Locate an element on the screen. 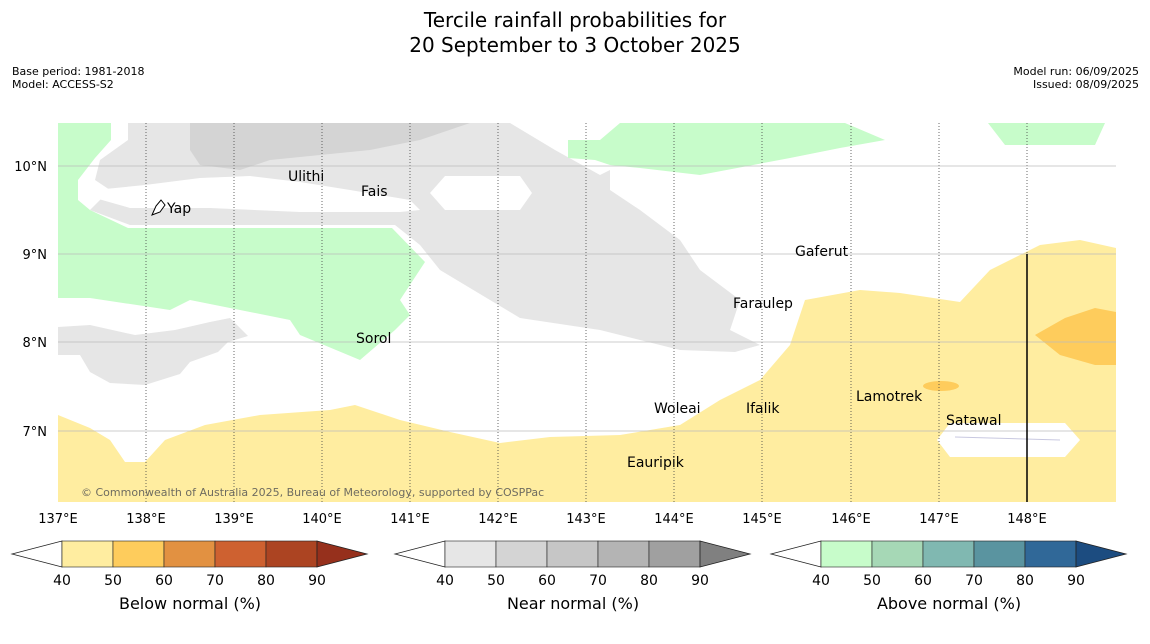  yap-island-shape is located at coordinates (158, 207).